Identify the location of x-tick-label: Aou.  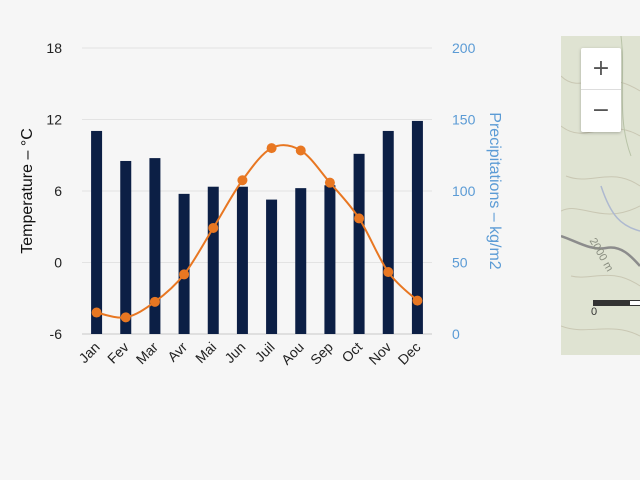
(292, 353).